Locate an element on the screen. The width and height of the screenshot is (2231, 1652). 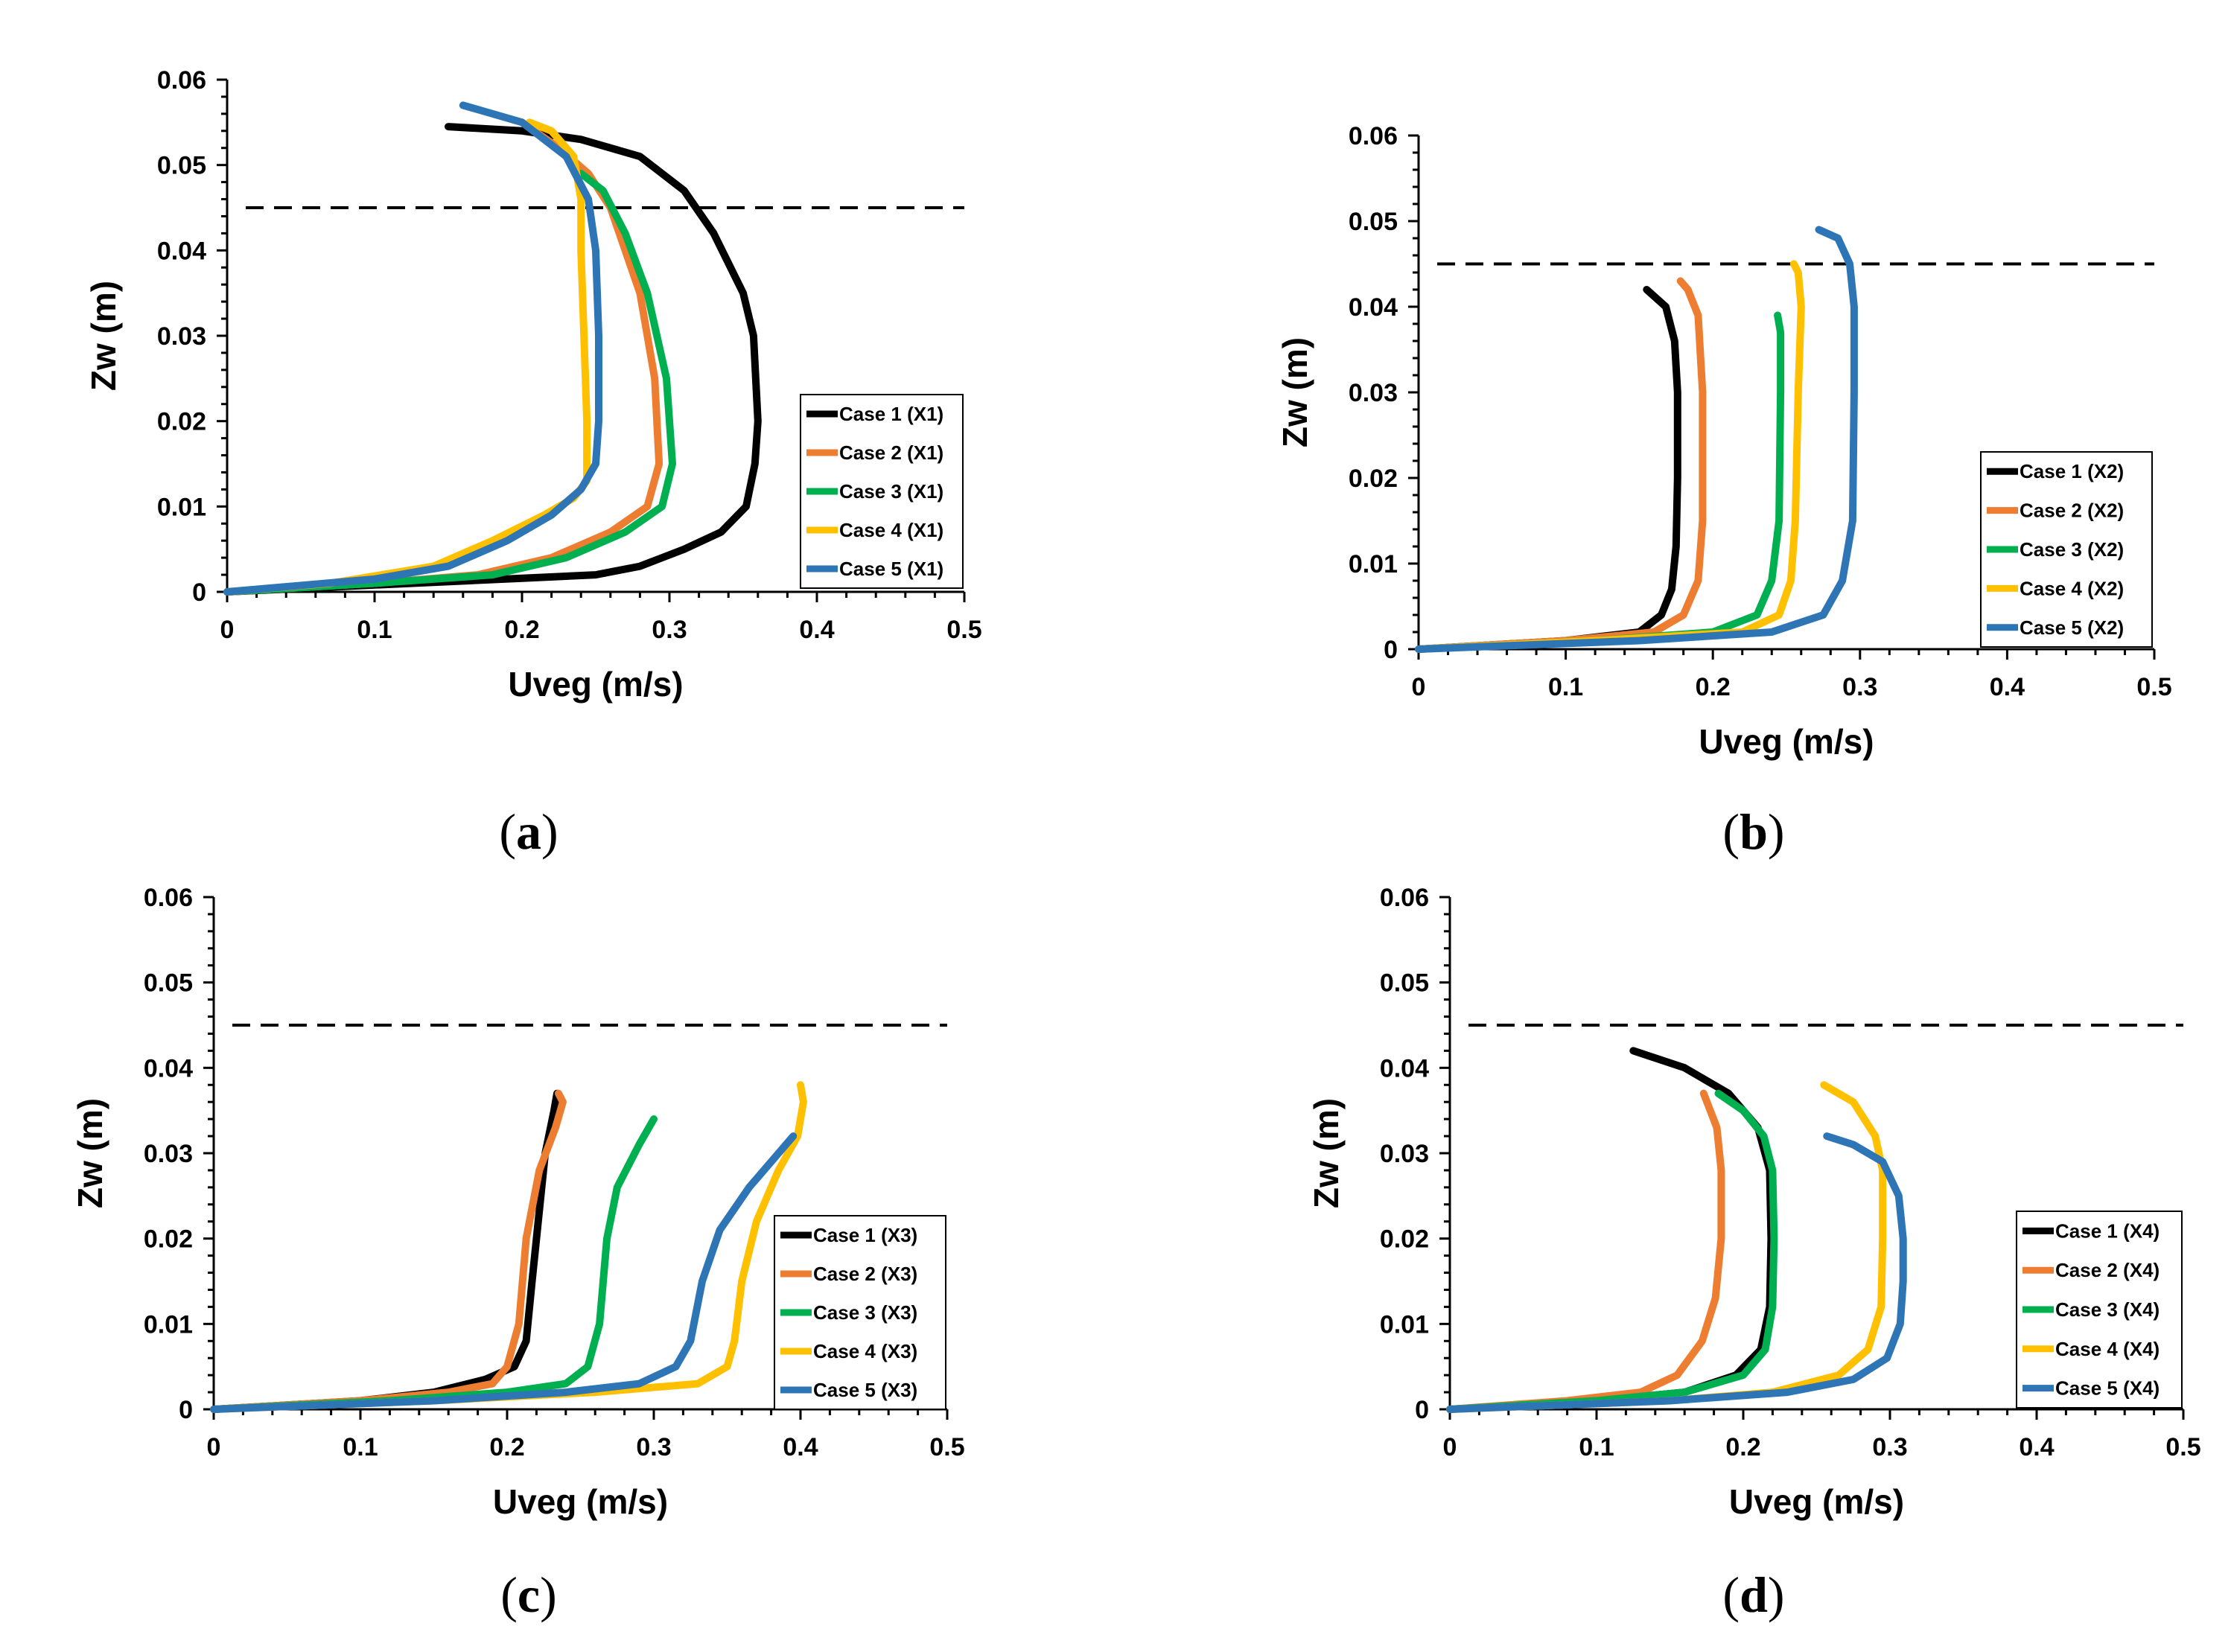
legend-label-case-1: Case 1 (X3) is located at coordinates (865, 1235).